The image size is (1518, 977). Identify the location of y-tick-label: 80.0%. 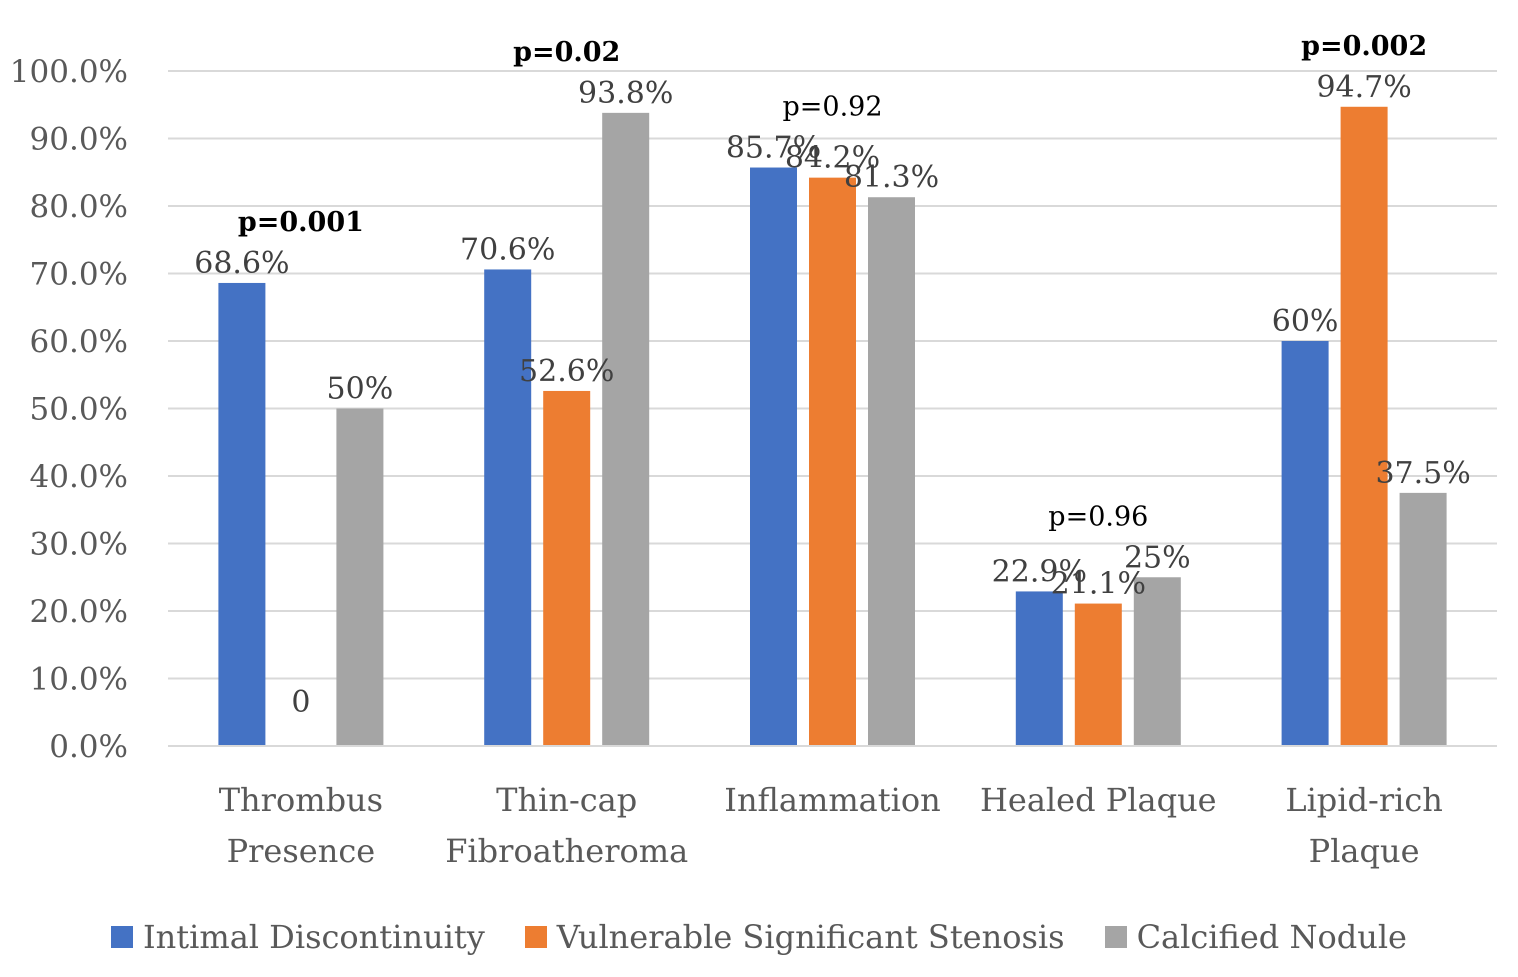
(79, 207).